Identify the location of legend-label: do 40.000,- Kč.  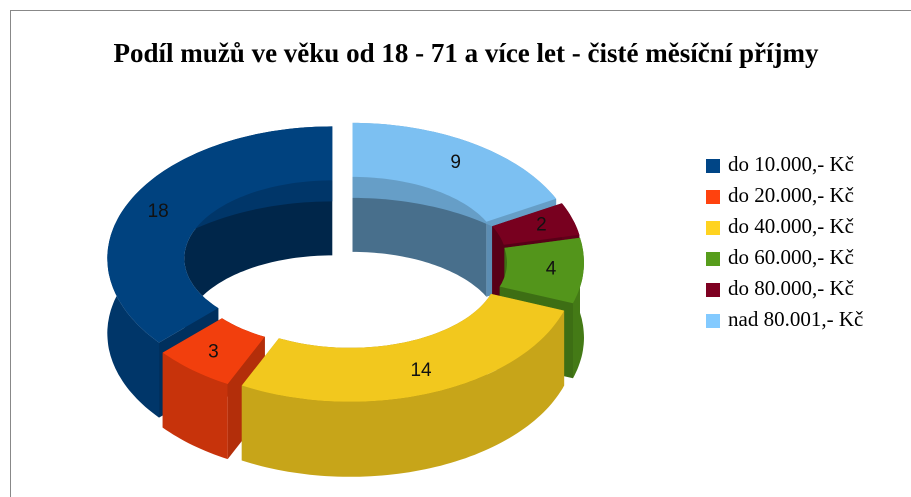
(791, 226).